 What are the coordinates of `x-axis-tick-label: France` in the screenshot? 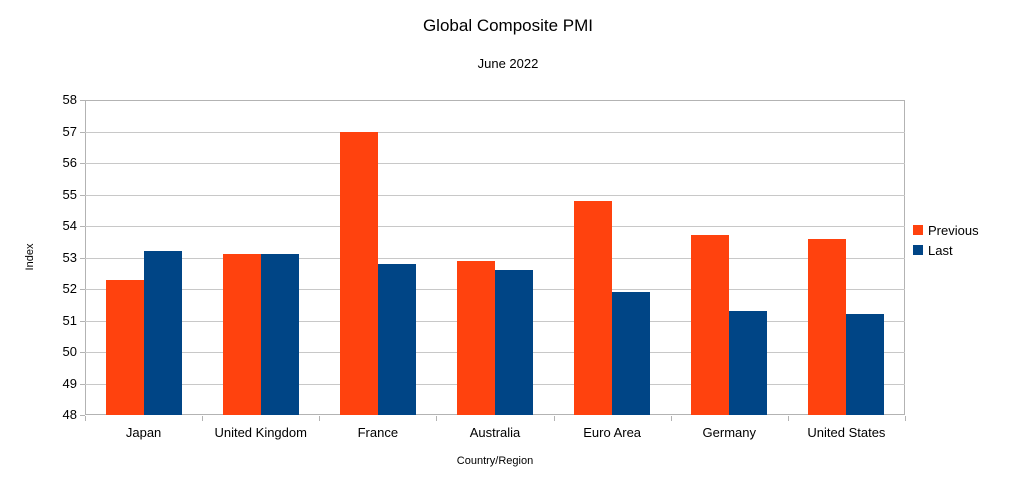 It's located at (378, 432).